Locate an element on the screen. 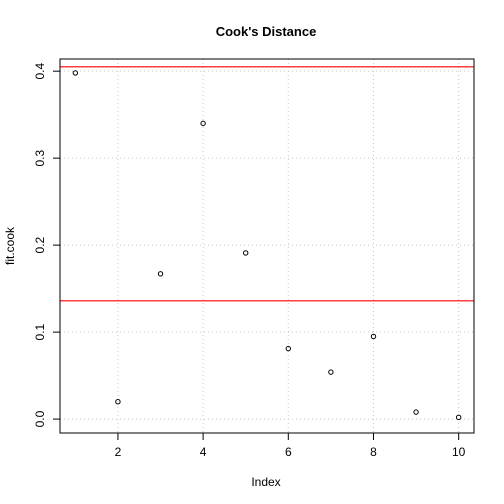 This screenshot has height=504, width=504. y-tick-label-0: 0.0 is located at coordinates (40, 418).